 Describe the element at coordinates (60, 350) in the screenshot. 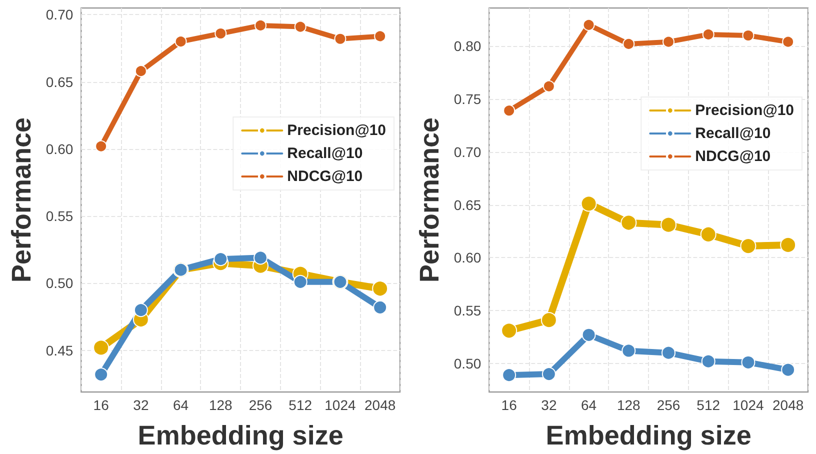

I see `y-tick-label: 0.45` at that location.